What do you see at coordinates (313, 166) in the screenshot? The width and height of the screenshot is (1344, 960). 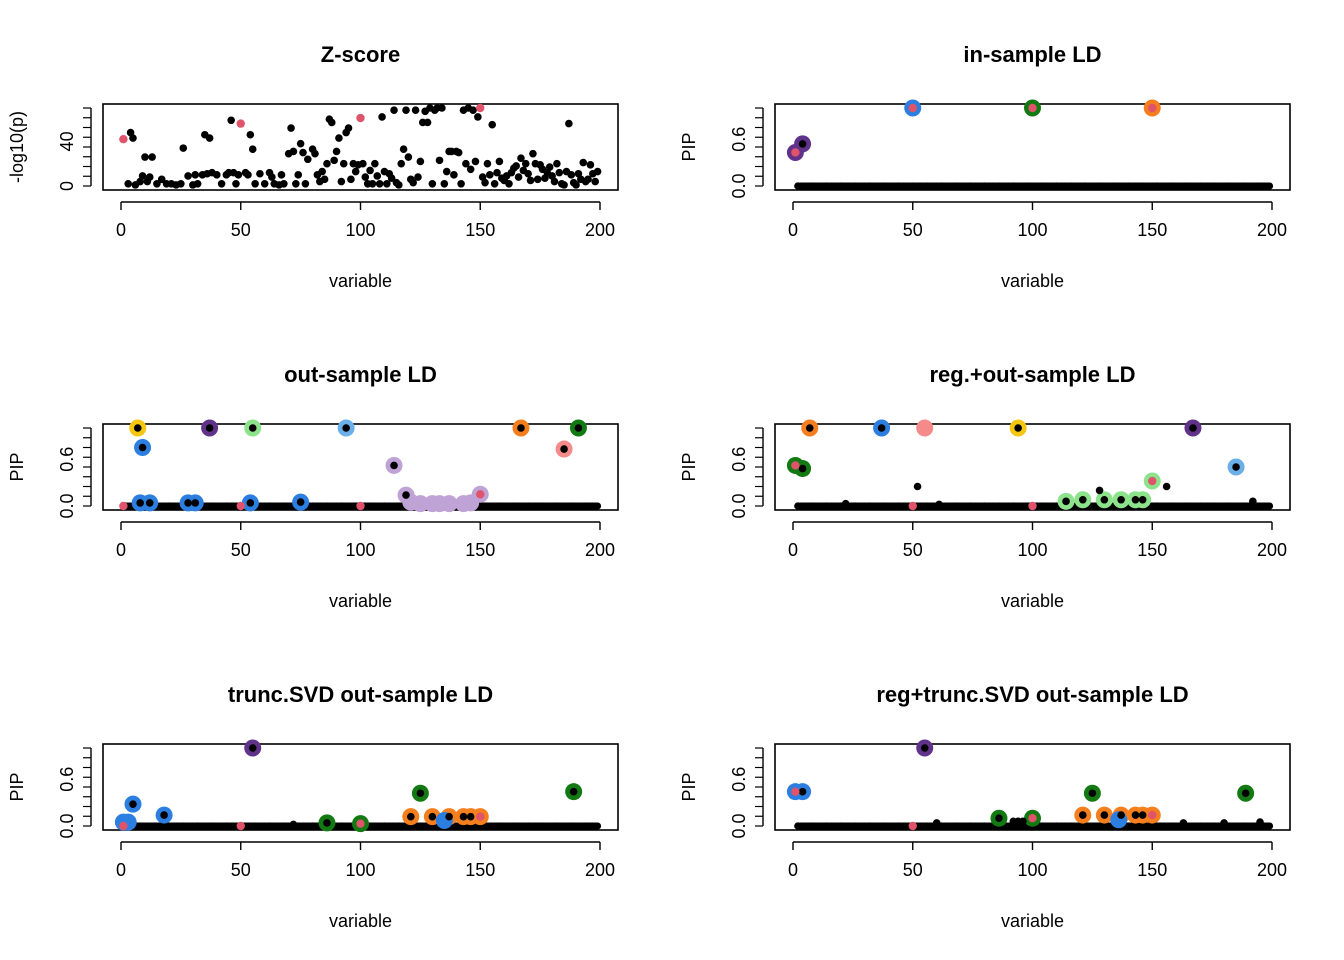 I see `panel-0: Z-score 0 50 100 150 200 variable 0 40 -log10(p)` at bounding box center [313, 166].